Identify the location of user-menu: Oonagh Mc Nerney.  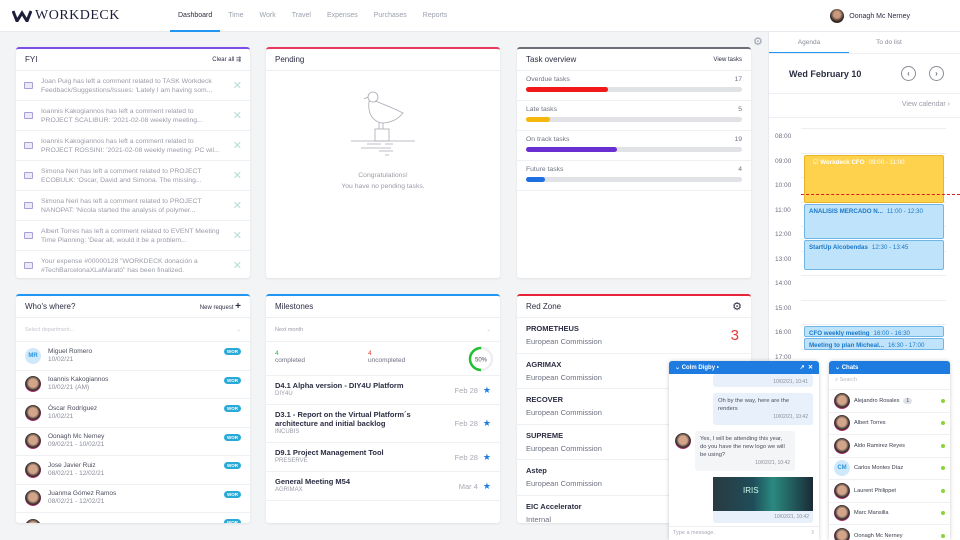
(870, 16).